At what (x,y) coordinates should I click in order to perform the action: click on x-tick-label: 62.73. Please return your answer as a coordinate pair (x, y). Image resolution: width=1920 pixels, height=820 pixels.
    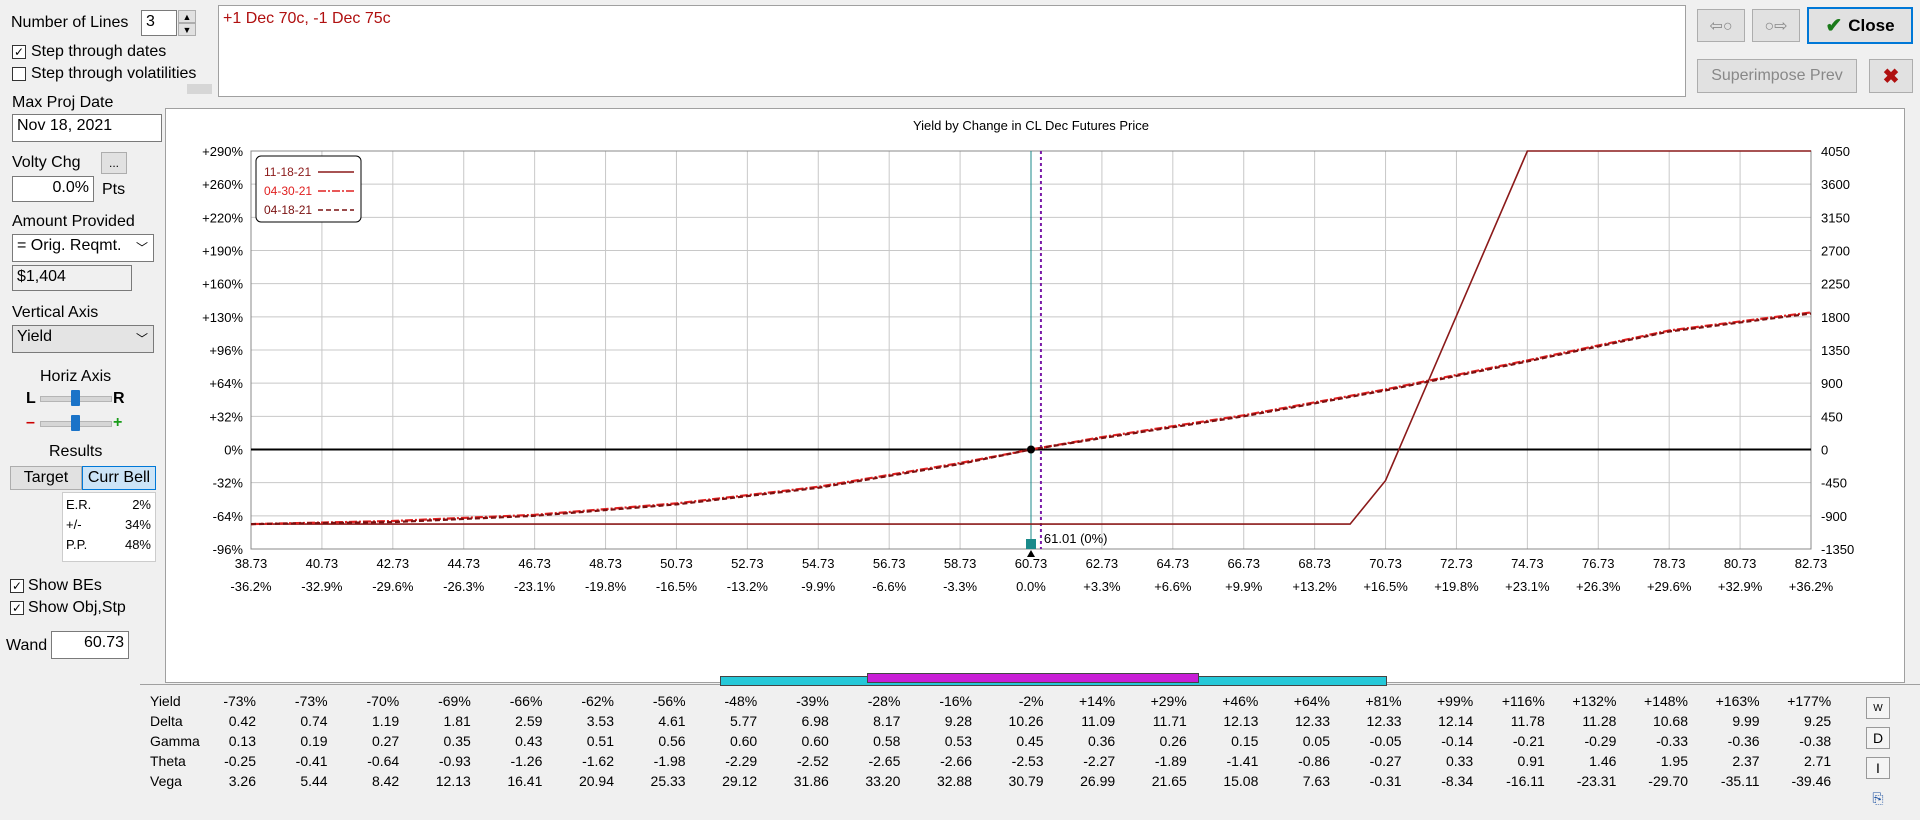
    Looking at the image, I should click on (1102, 563).